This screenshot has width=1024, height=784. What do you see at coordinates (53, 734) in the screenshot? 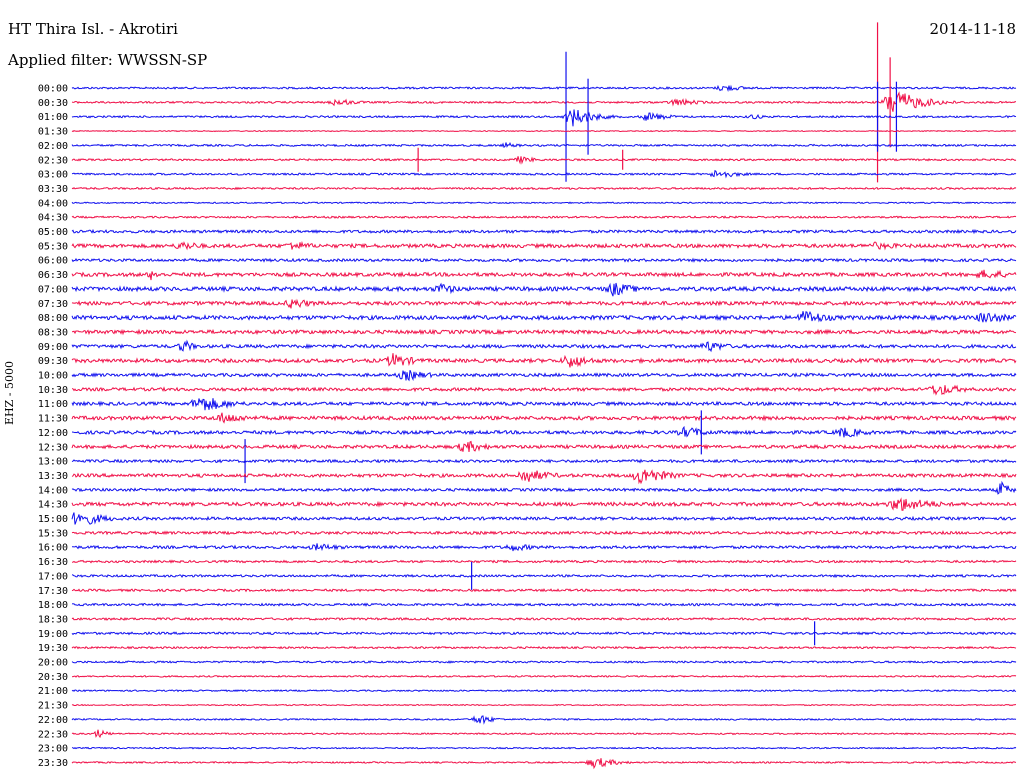
I see `row-time-label: 22:30` at bounding box center [53, 734].